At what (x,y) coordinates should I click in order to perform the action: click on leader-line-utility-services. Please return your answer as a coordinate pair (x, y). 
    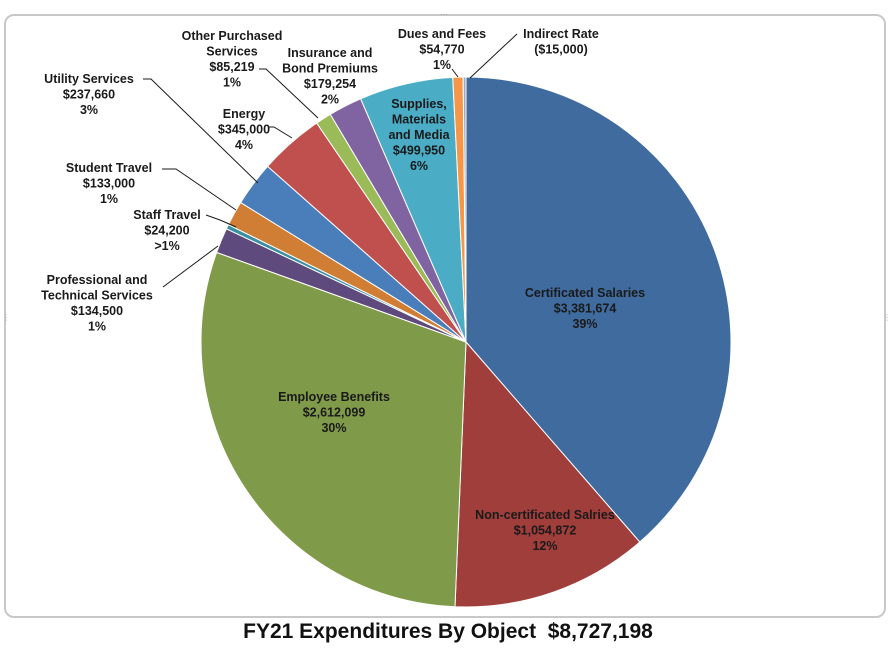
    Looking at the image, I should click on (201, 131).